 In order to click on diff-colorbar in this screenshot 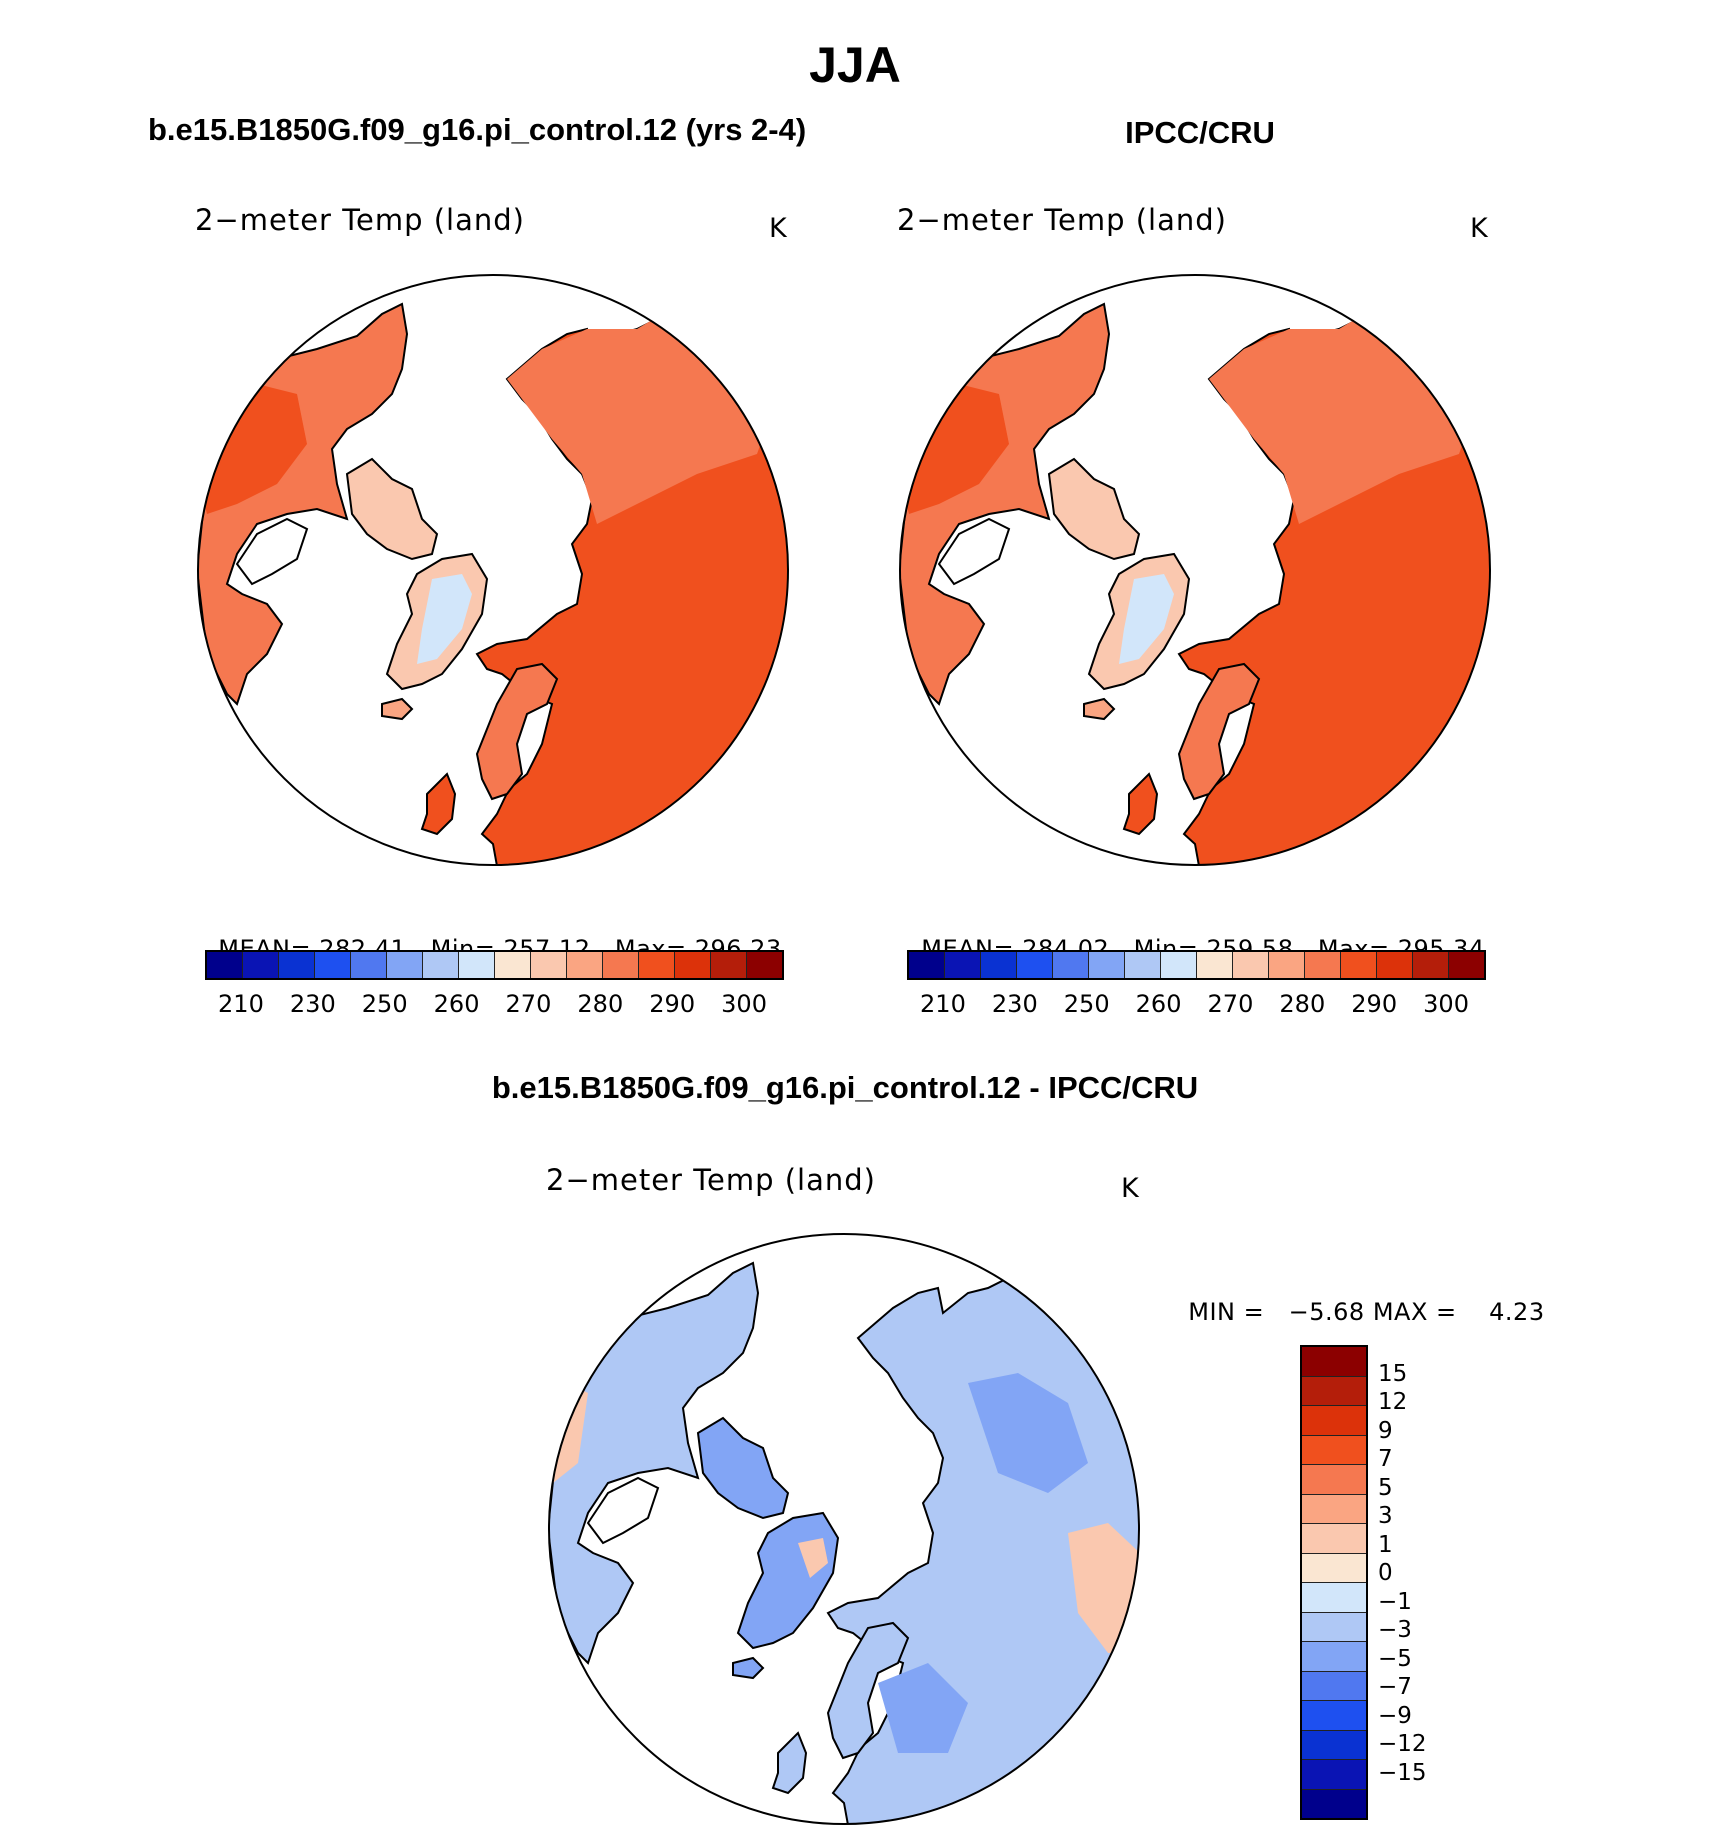, I will do `click(1334, 1582)`.